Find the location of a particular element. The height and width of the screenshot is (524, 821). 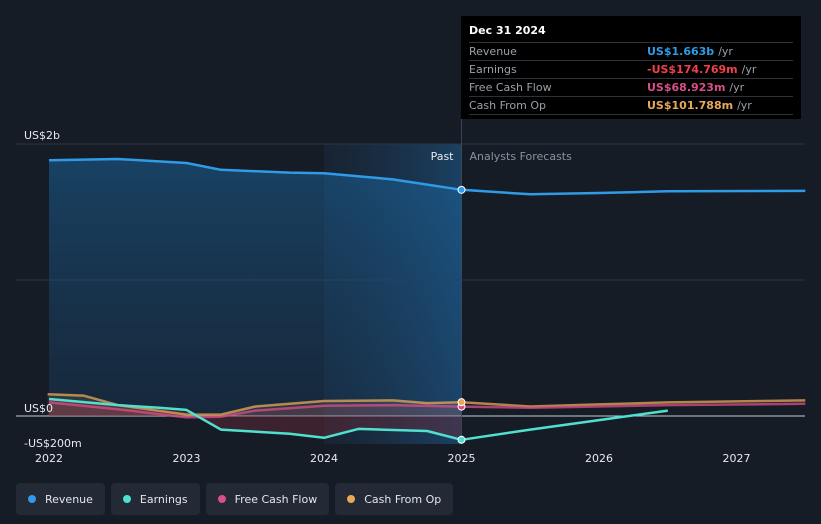

legend-label: Free Cash Flow is located at coordinates (276, 499).